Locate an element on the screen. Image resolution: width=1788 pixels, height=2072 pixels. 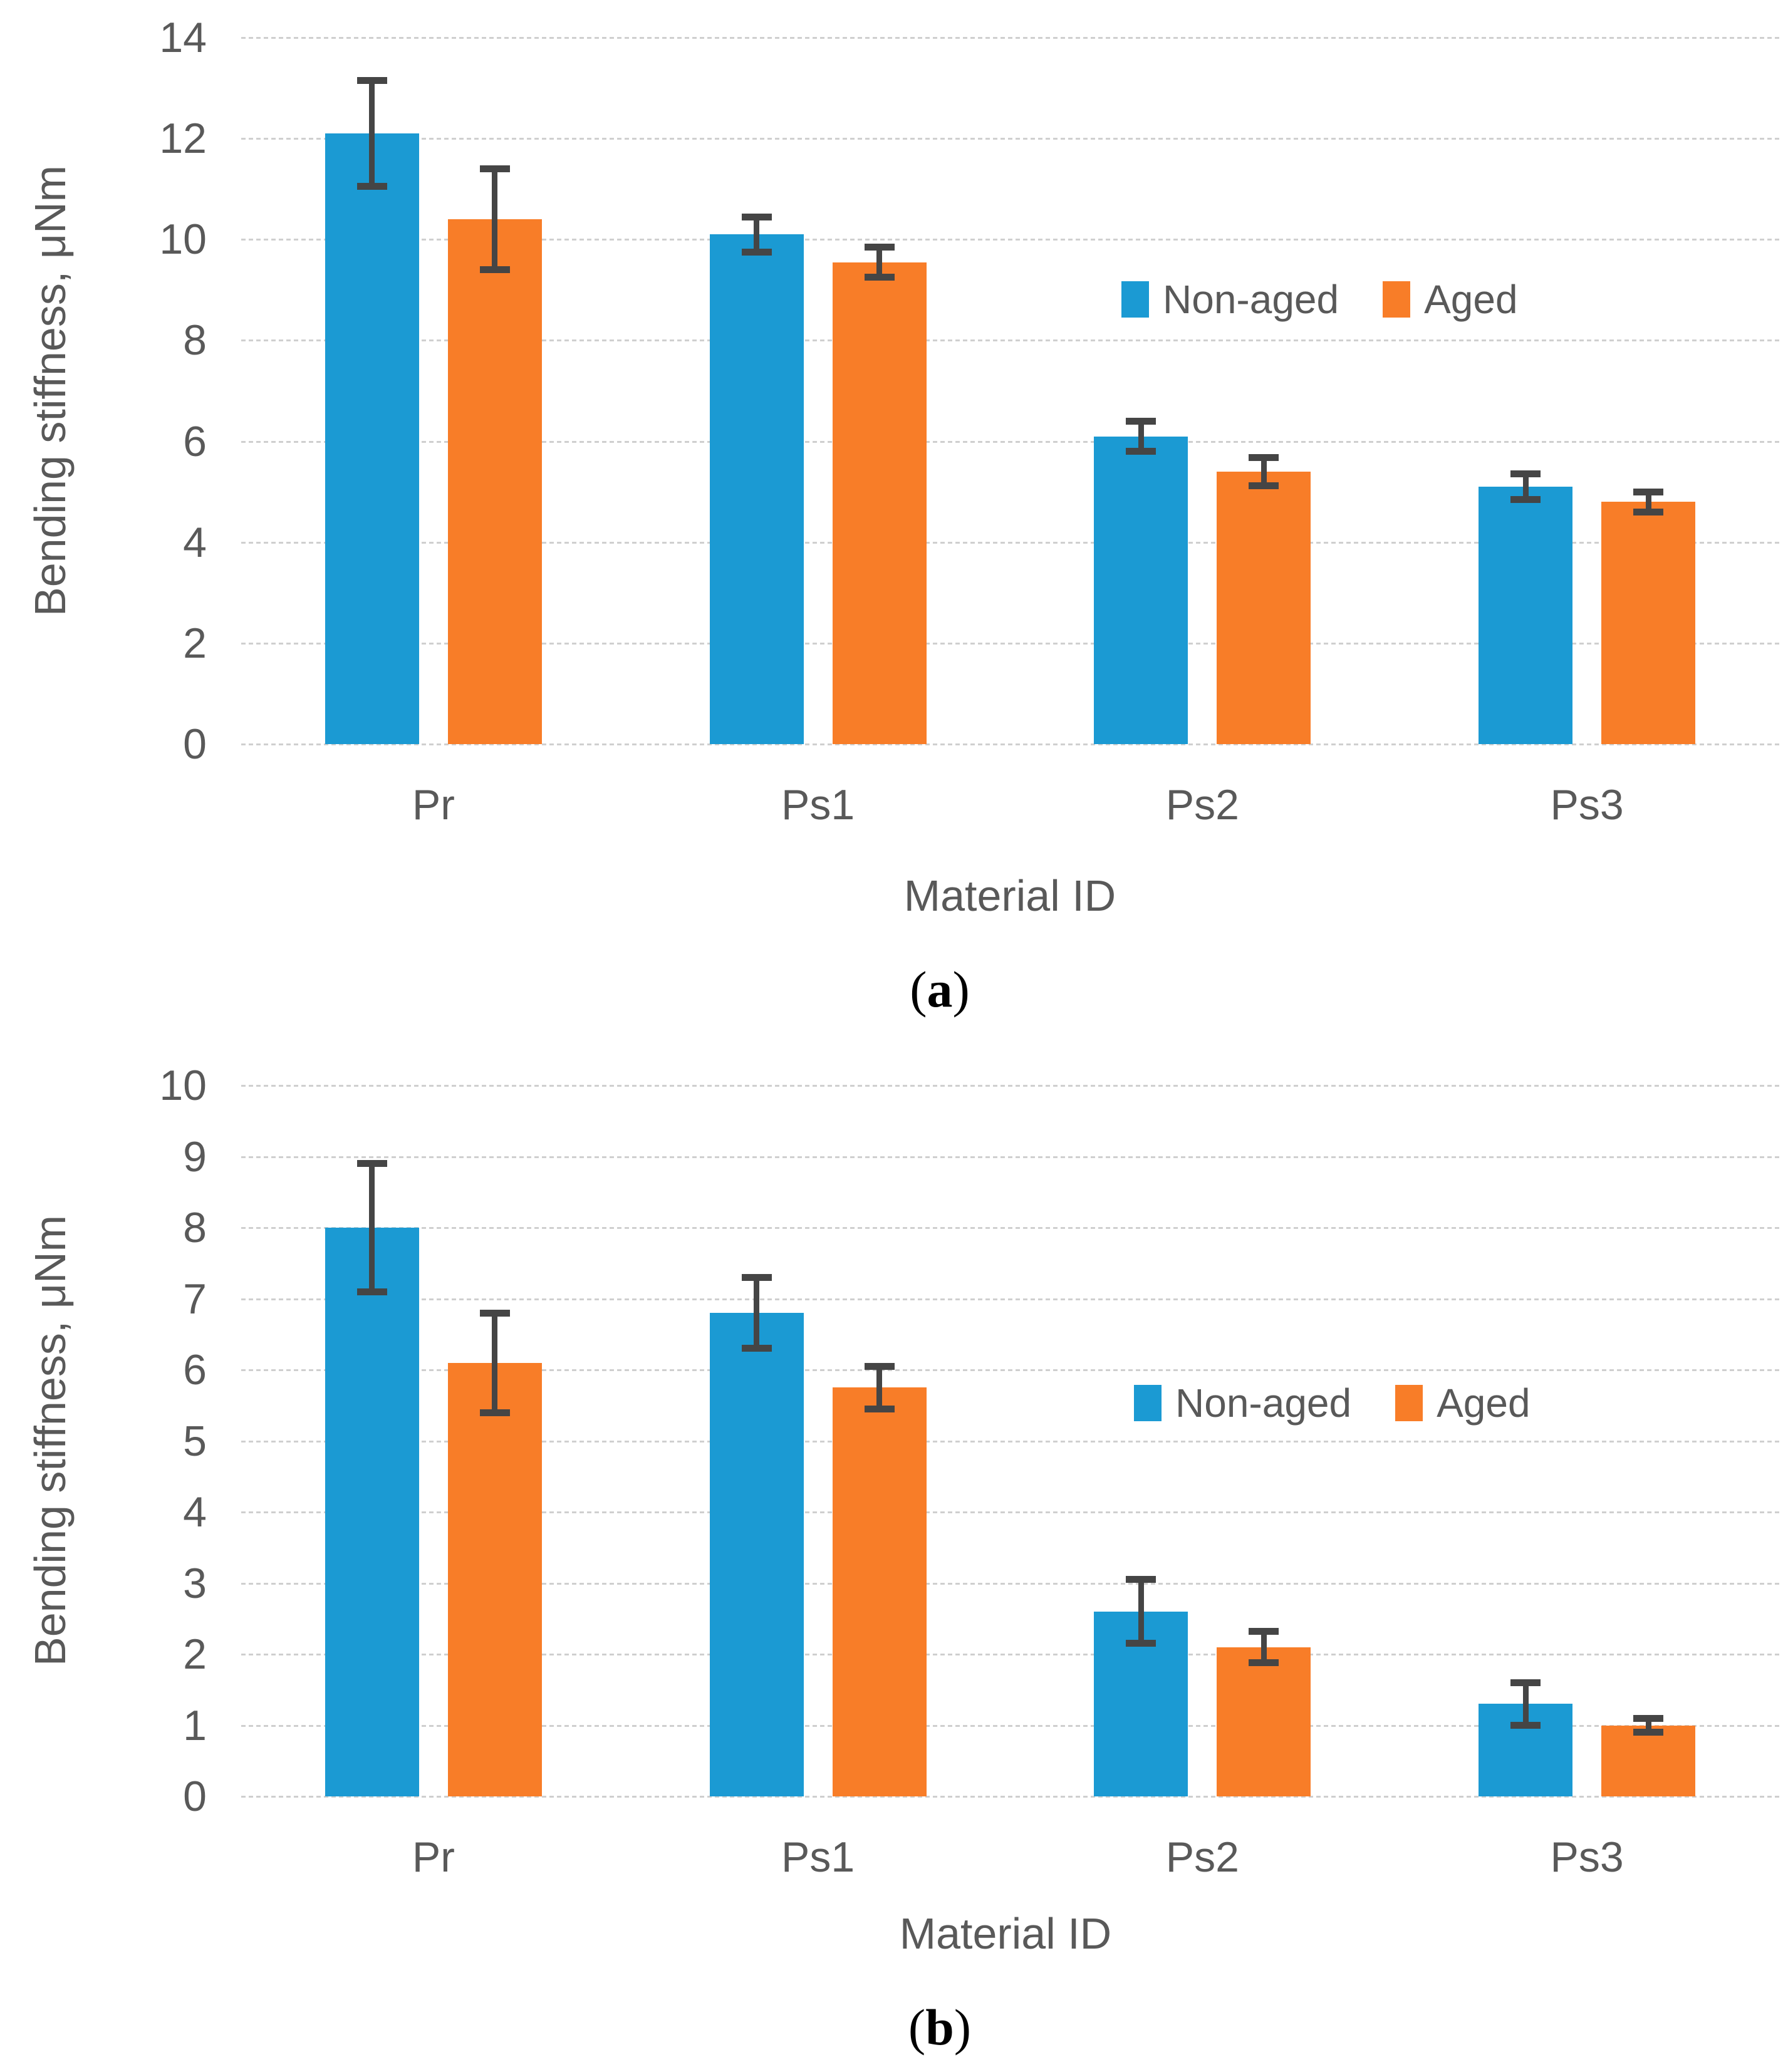
y-tick-label-1: 1 is located at coordinates (195, 1725).